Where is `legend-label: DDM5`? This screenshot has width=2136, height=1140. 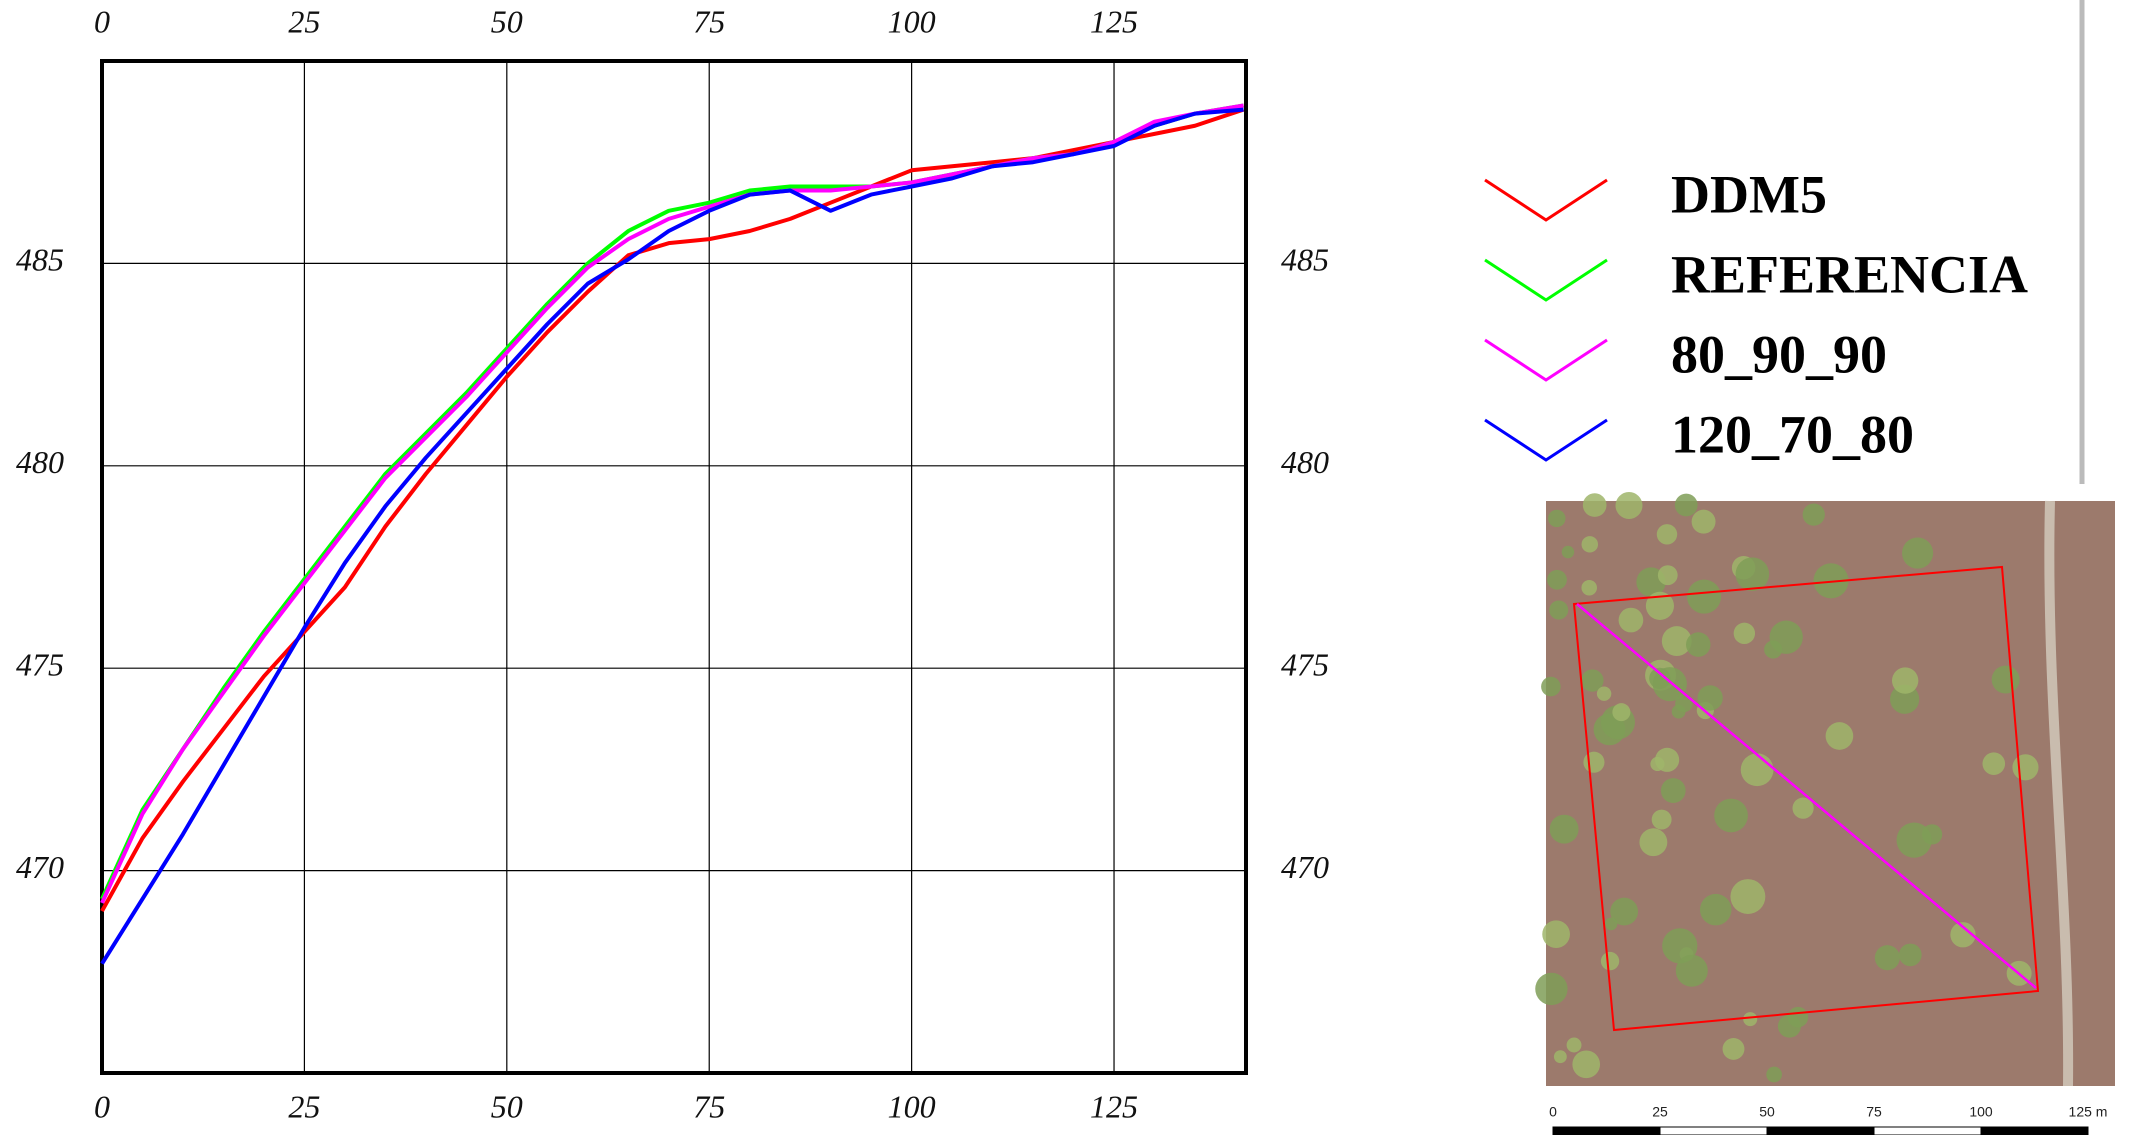 legend-label: DDM5 is located at coordinates (1749, 194).